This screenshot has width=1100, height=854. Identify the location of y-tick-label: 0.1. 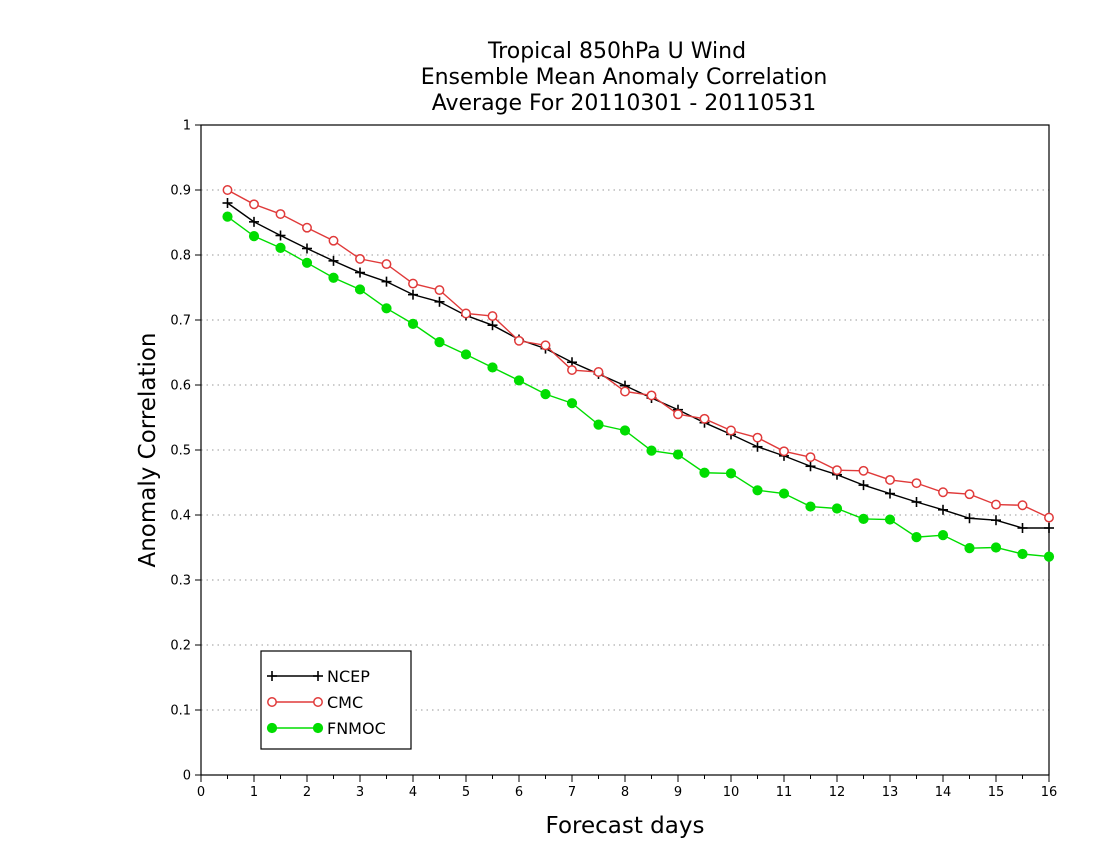
(180, 711).